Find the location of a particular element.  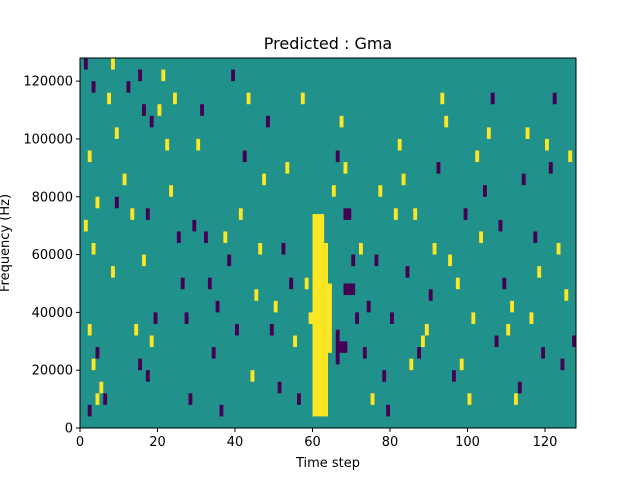

x-tick-label: 80 is located at coordinates (390, 442).